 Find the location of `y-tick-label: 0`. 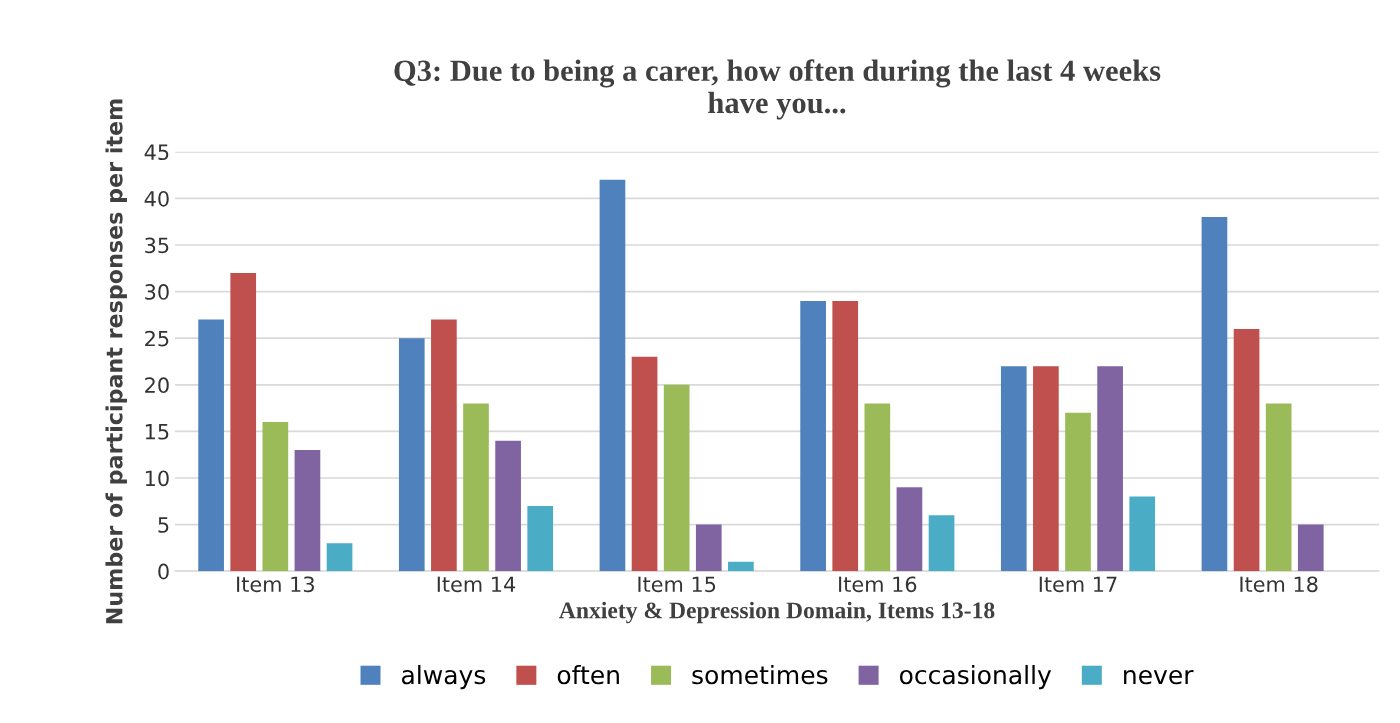

y-tick-label: 0 is located at coordinates (163, 571).